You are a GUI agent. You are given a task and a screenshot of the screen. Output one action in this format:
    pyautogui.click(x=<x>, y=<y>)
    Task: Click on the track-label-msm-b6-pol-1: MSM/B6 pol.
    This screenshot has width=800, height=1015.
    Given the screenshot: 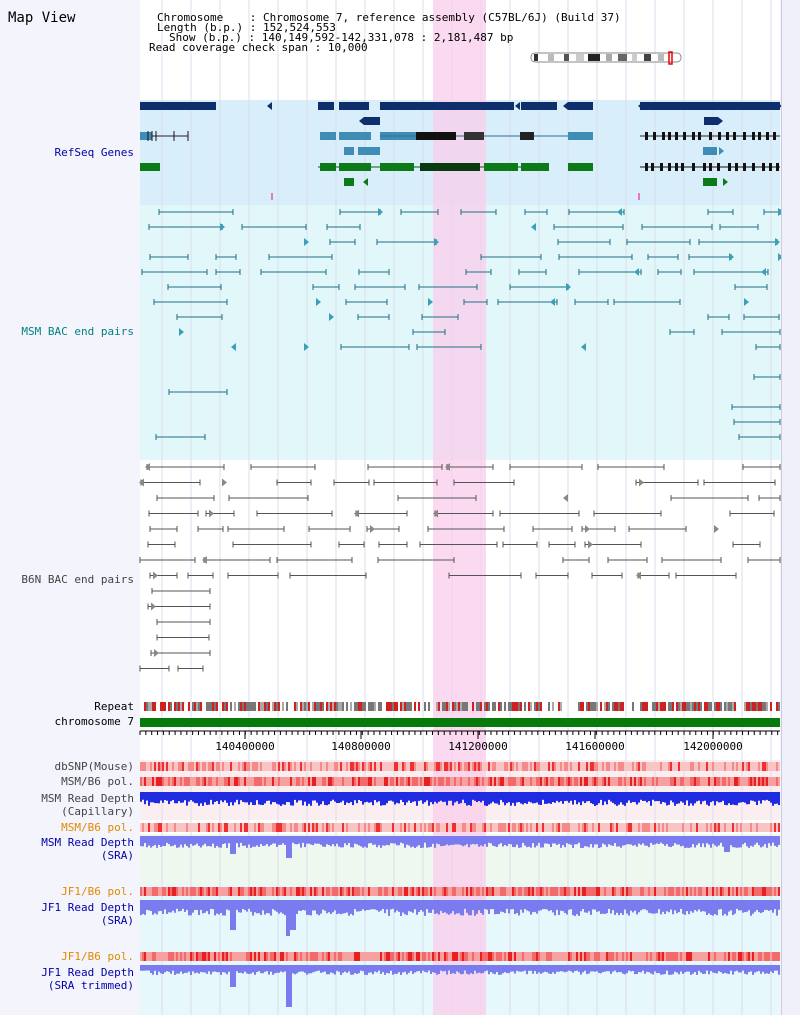 What is the action you would take?
    pyautogui.click(x=97, y=781)
    